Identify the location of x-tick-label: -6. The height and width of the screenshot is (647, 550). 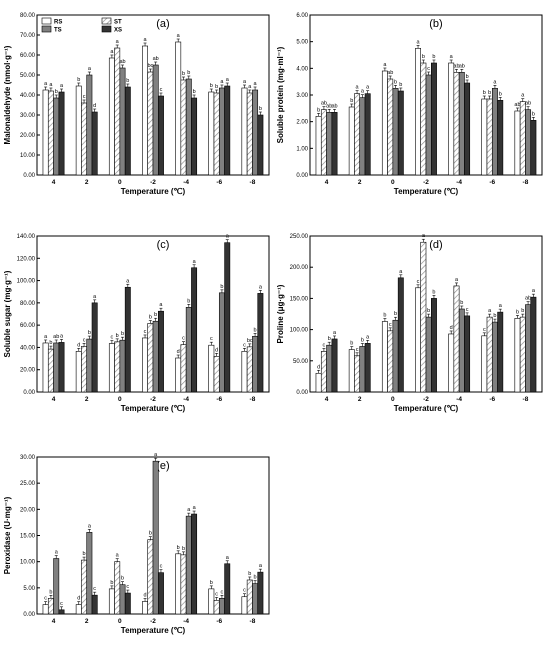
(219, 399).